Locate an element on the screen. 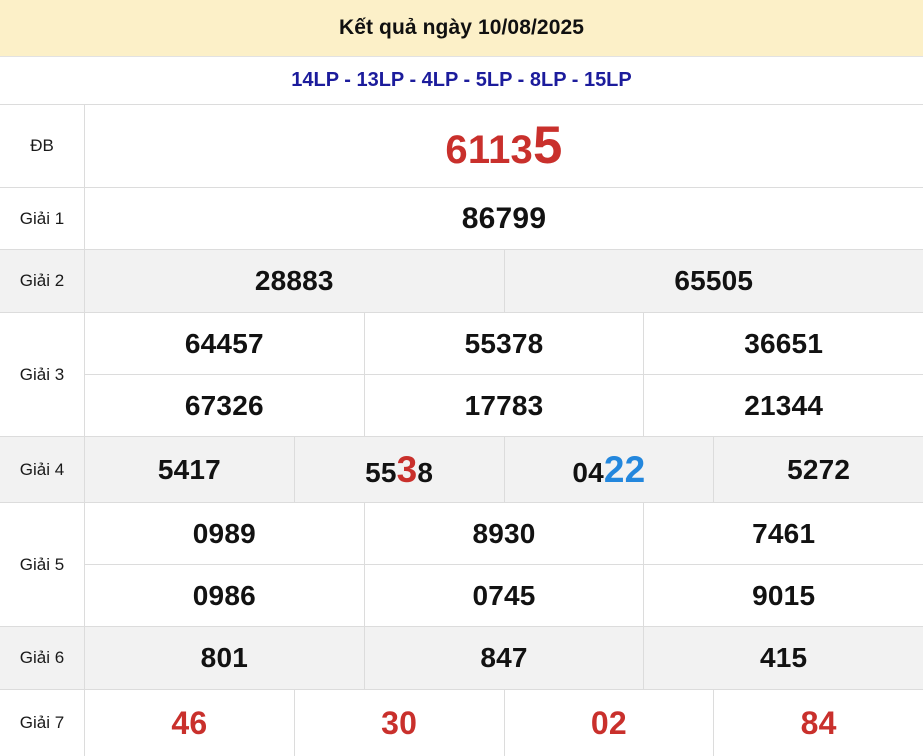  prize-values-giai-7: 46 30 02 84 is located at coordinates (504, 723).